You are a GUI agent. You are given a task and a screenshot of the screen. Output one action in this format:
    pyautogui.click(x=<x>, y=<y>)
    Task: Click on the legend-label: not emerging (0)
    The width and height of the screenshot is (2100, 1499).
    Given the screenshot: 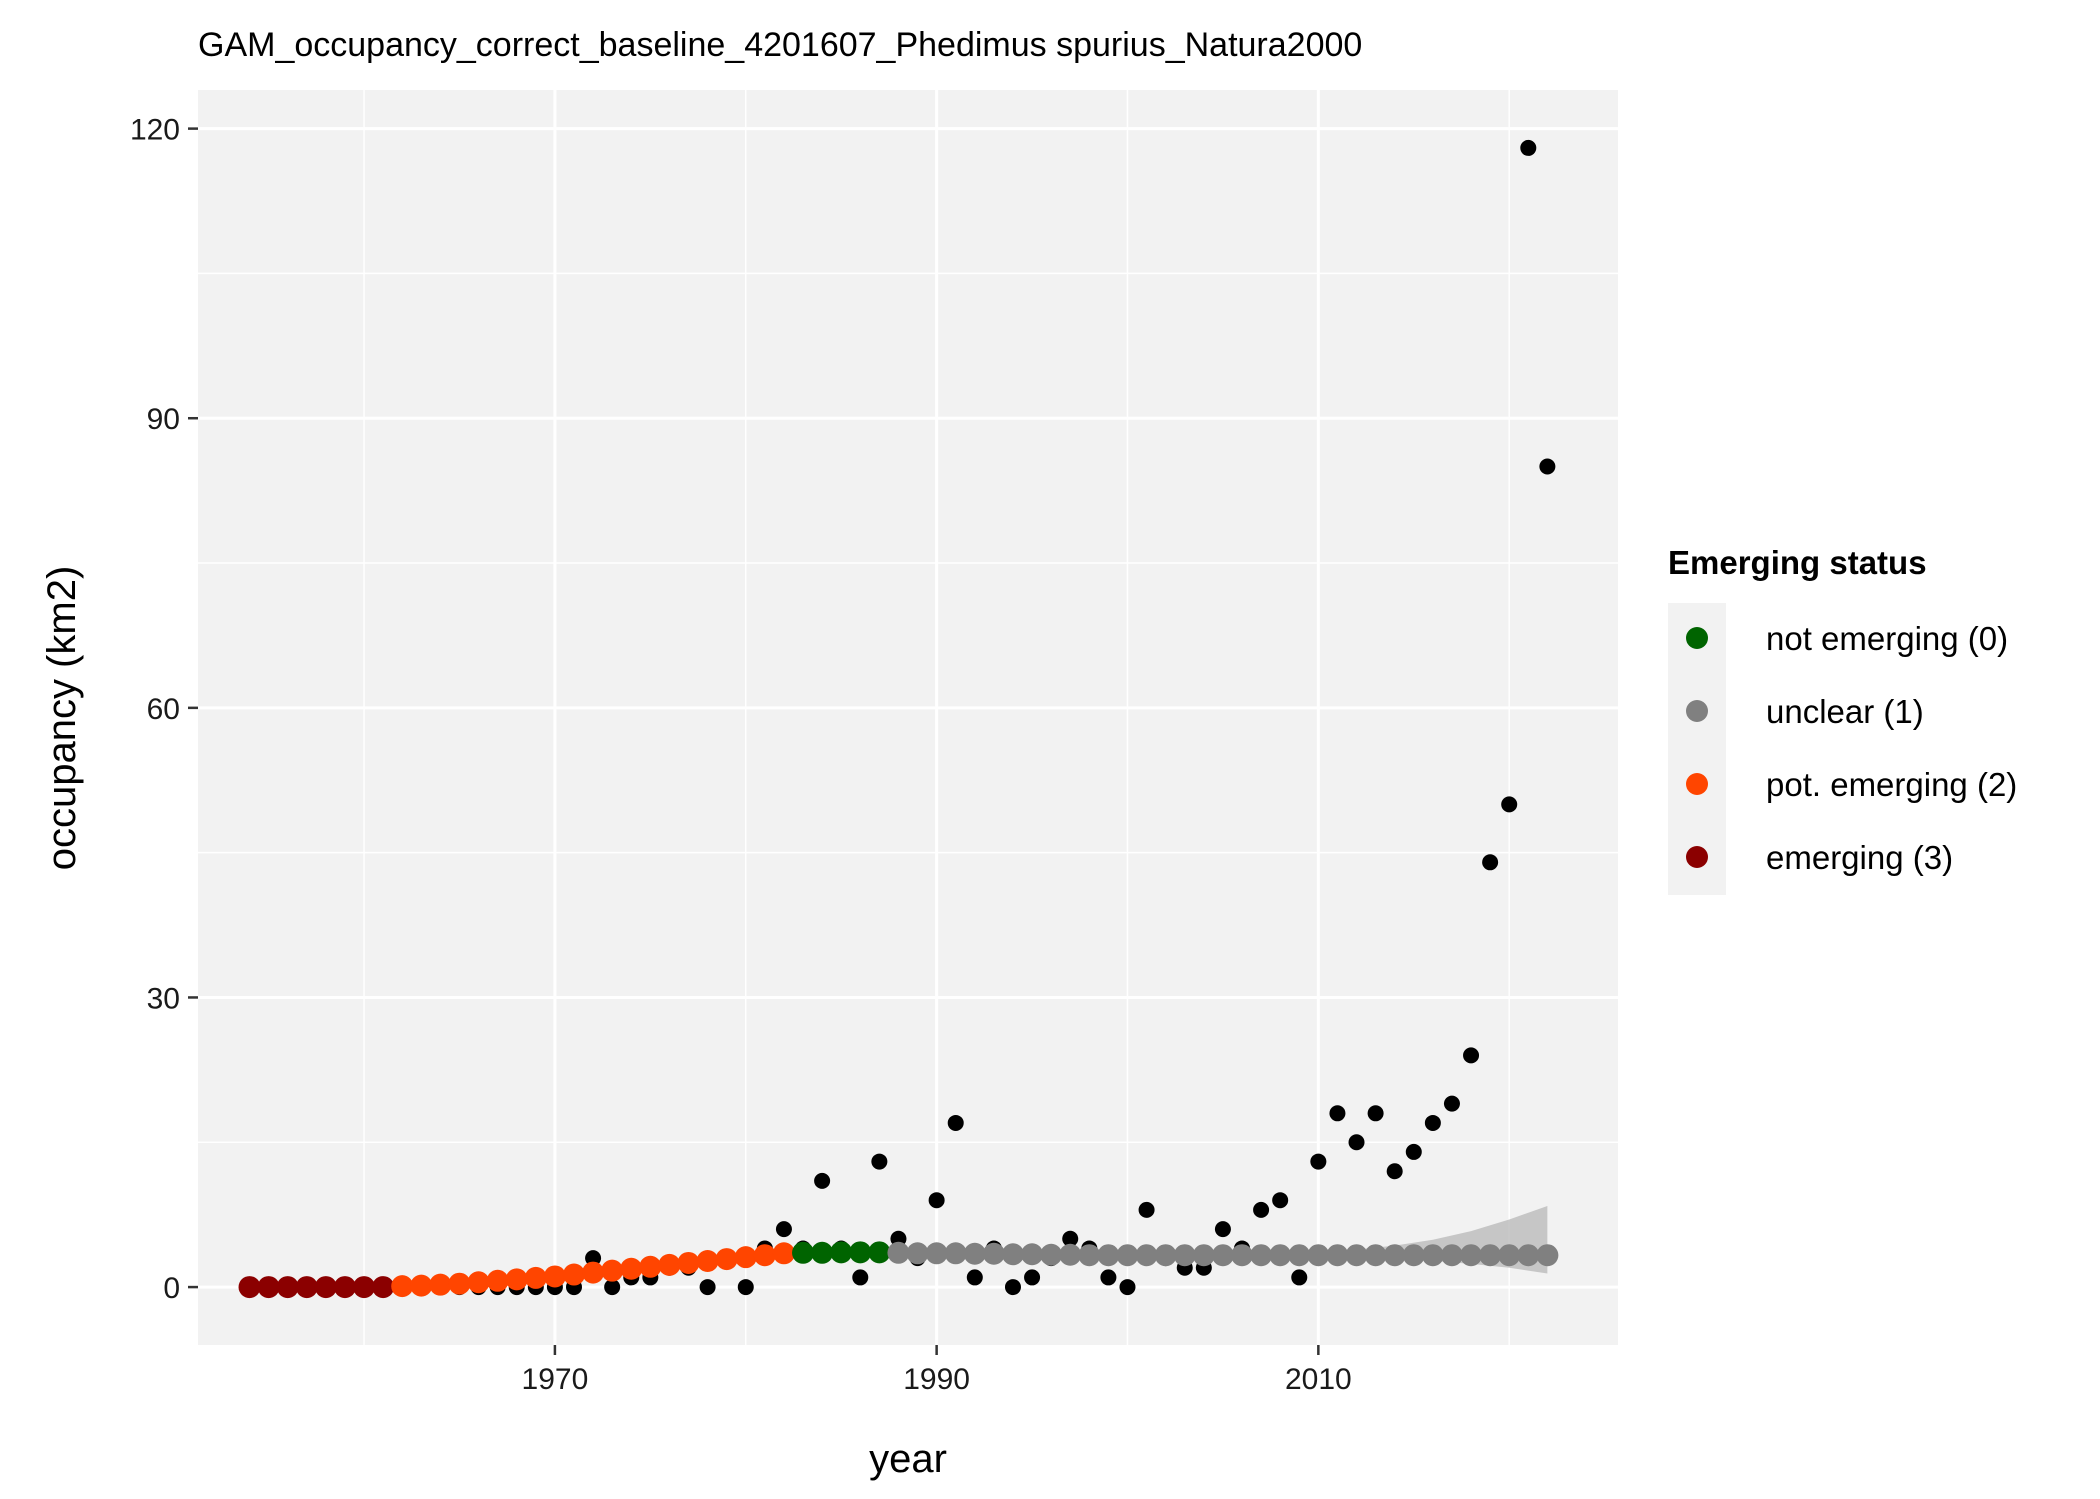 What is the action you would take?
    pyautogui.click(x=1887, y=638)
    